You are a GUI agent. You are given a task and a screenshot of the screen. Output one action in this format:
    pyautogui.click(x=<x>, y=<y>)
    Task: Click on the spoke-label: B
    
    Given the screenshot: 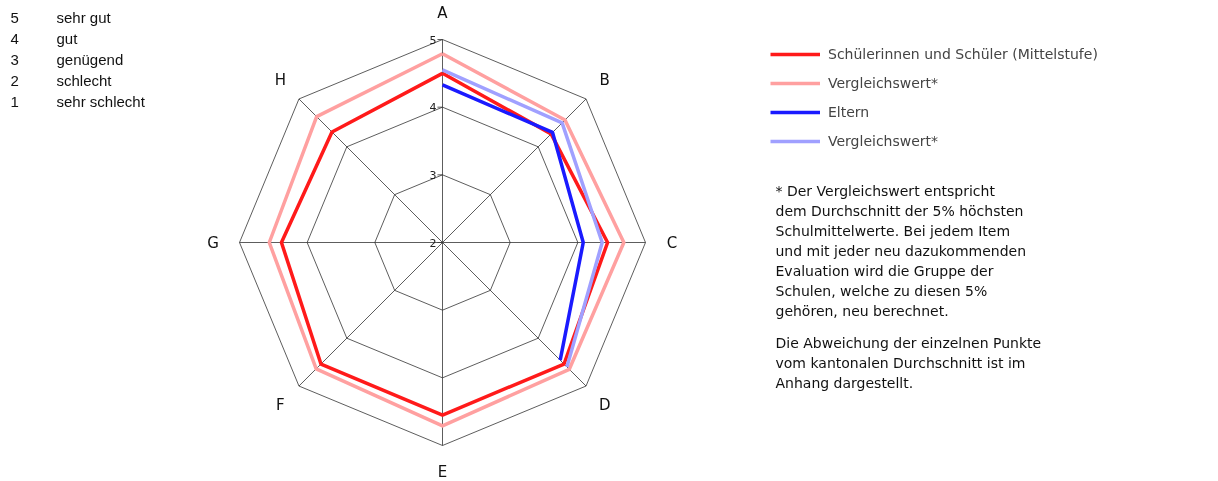 What is the action you would take?
    pyautogui.click(x=604, y=80)
    